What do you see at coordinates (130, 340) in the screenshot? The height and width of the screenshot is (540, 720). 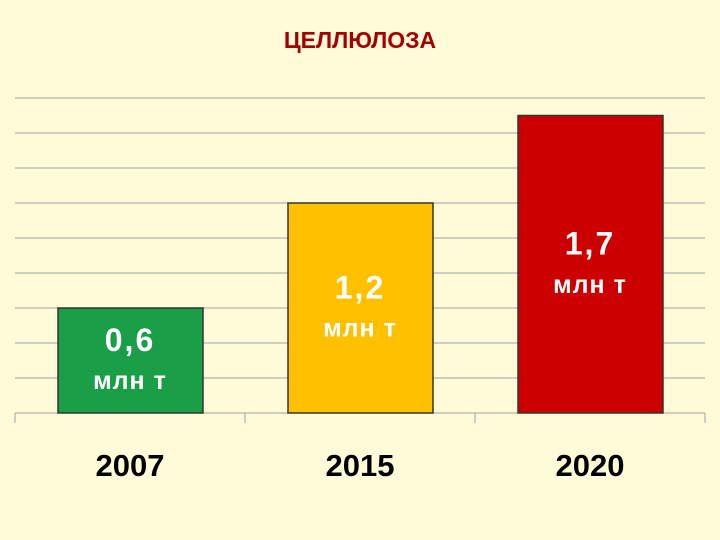 I see `value-label: 0,6` at bounding box center [130, 340].